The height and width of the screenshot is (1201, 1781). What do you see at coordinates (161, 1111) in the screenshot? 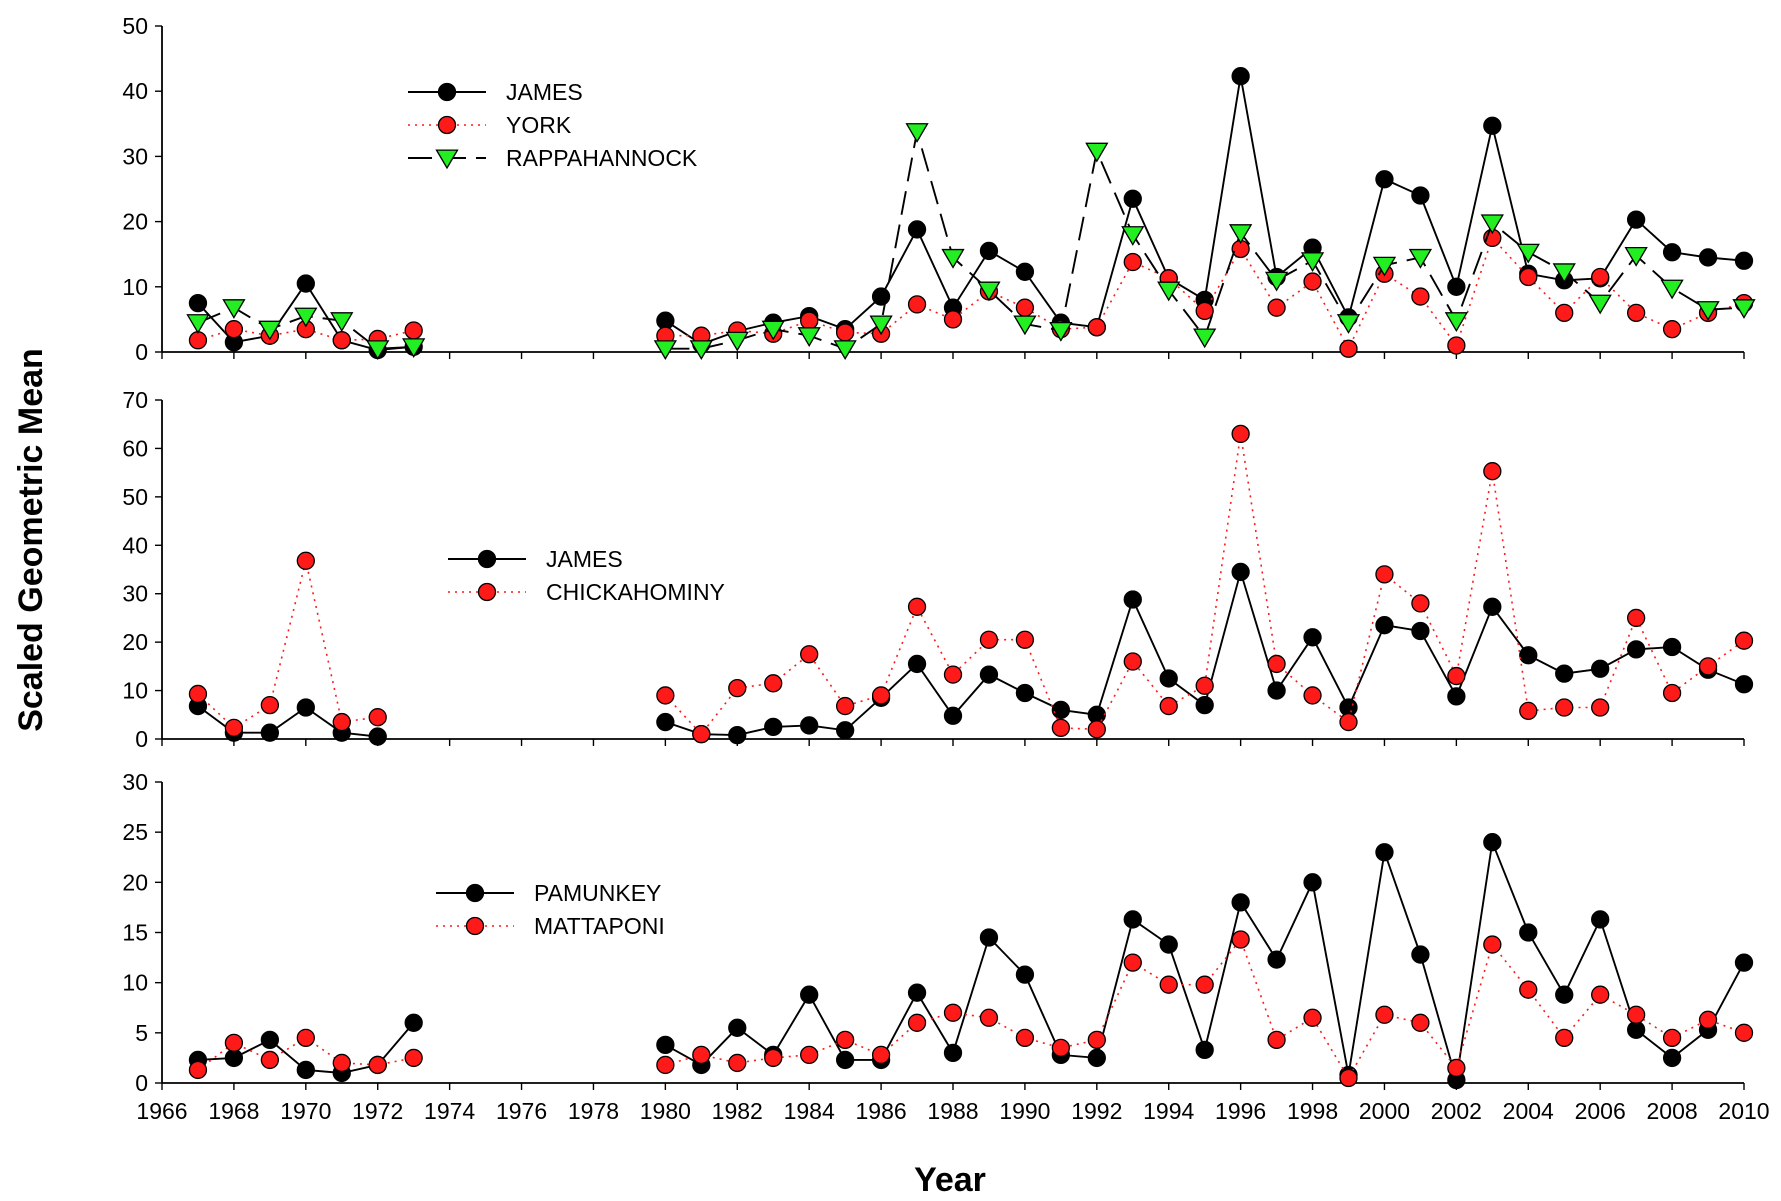
I see `x-tick-label: 1966` at bounding box center [161, 1111].